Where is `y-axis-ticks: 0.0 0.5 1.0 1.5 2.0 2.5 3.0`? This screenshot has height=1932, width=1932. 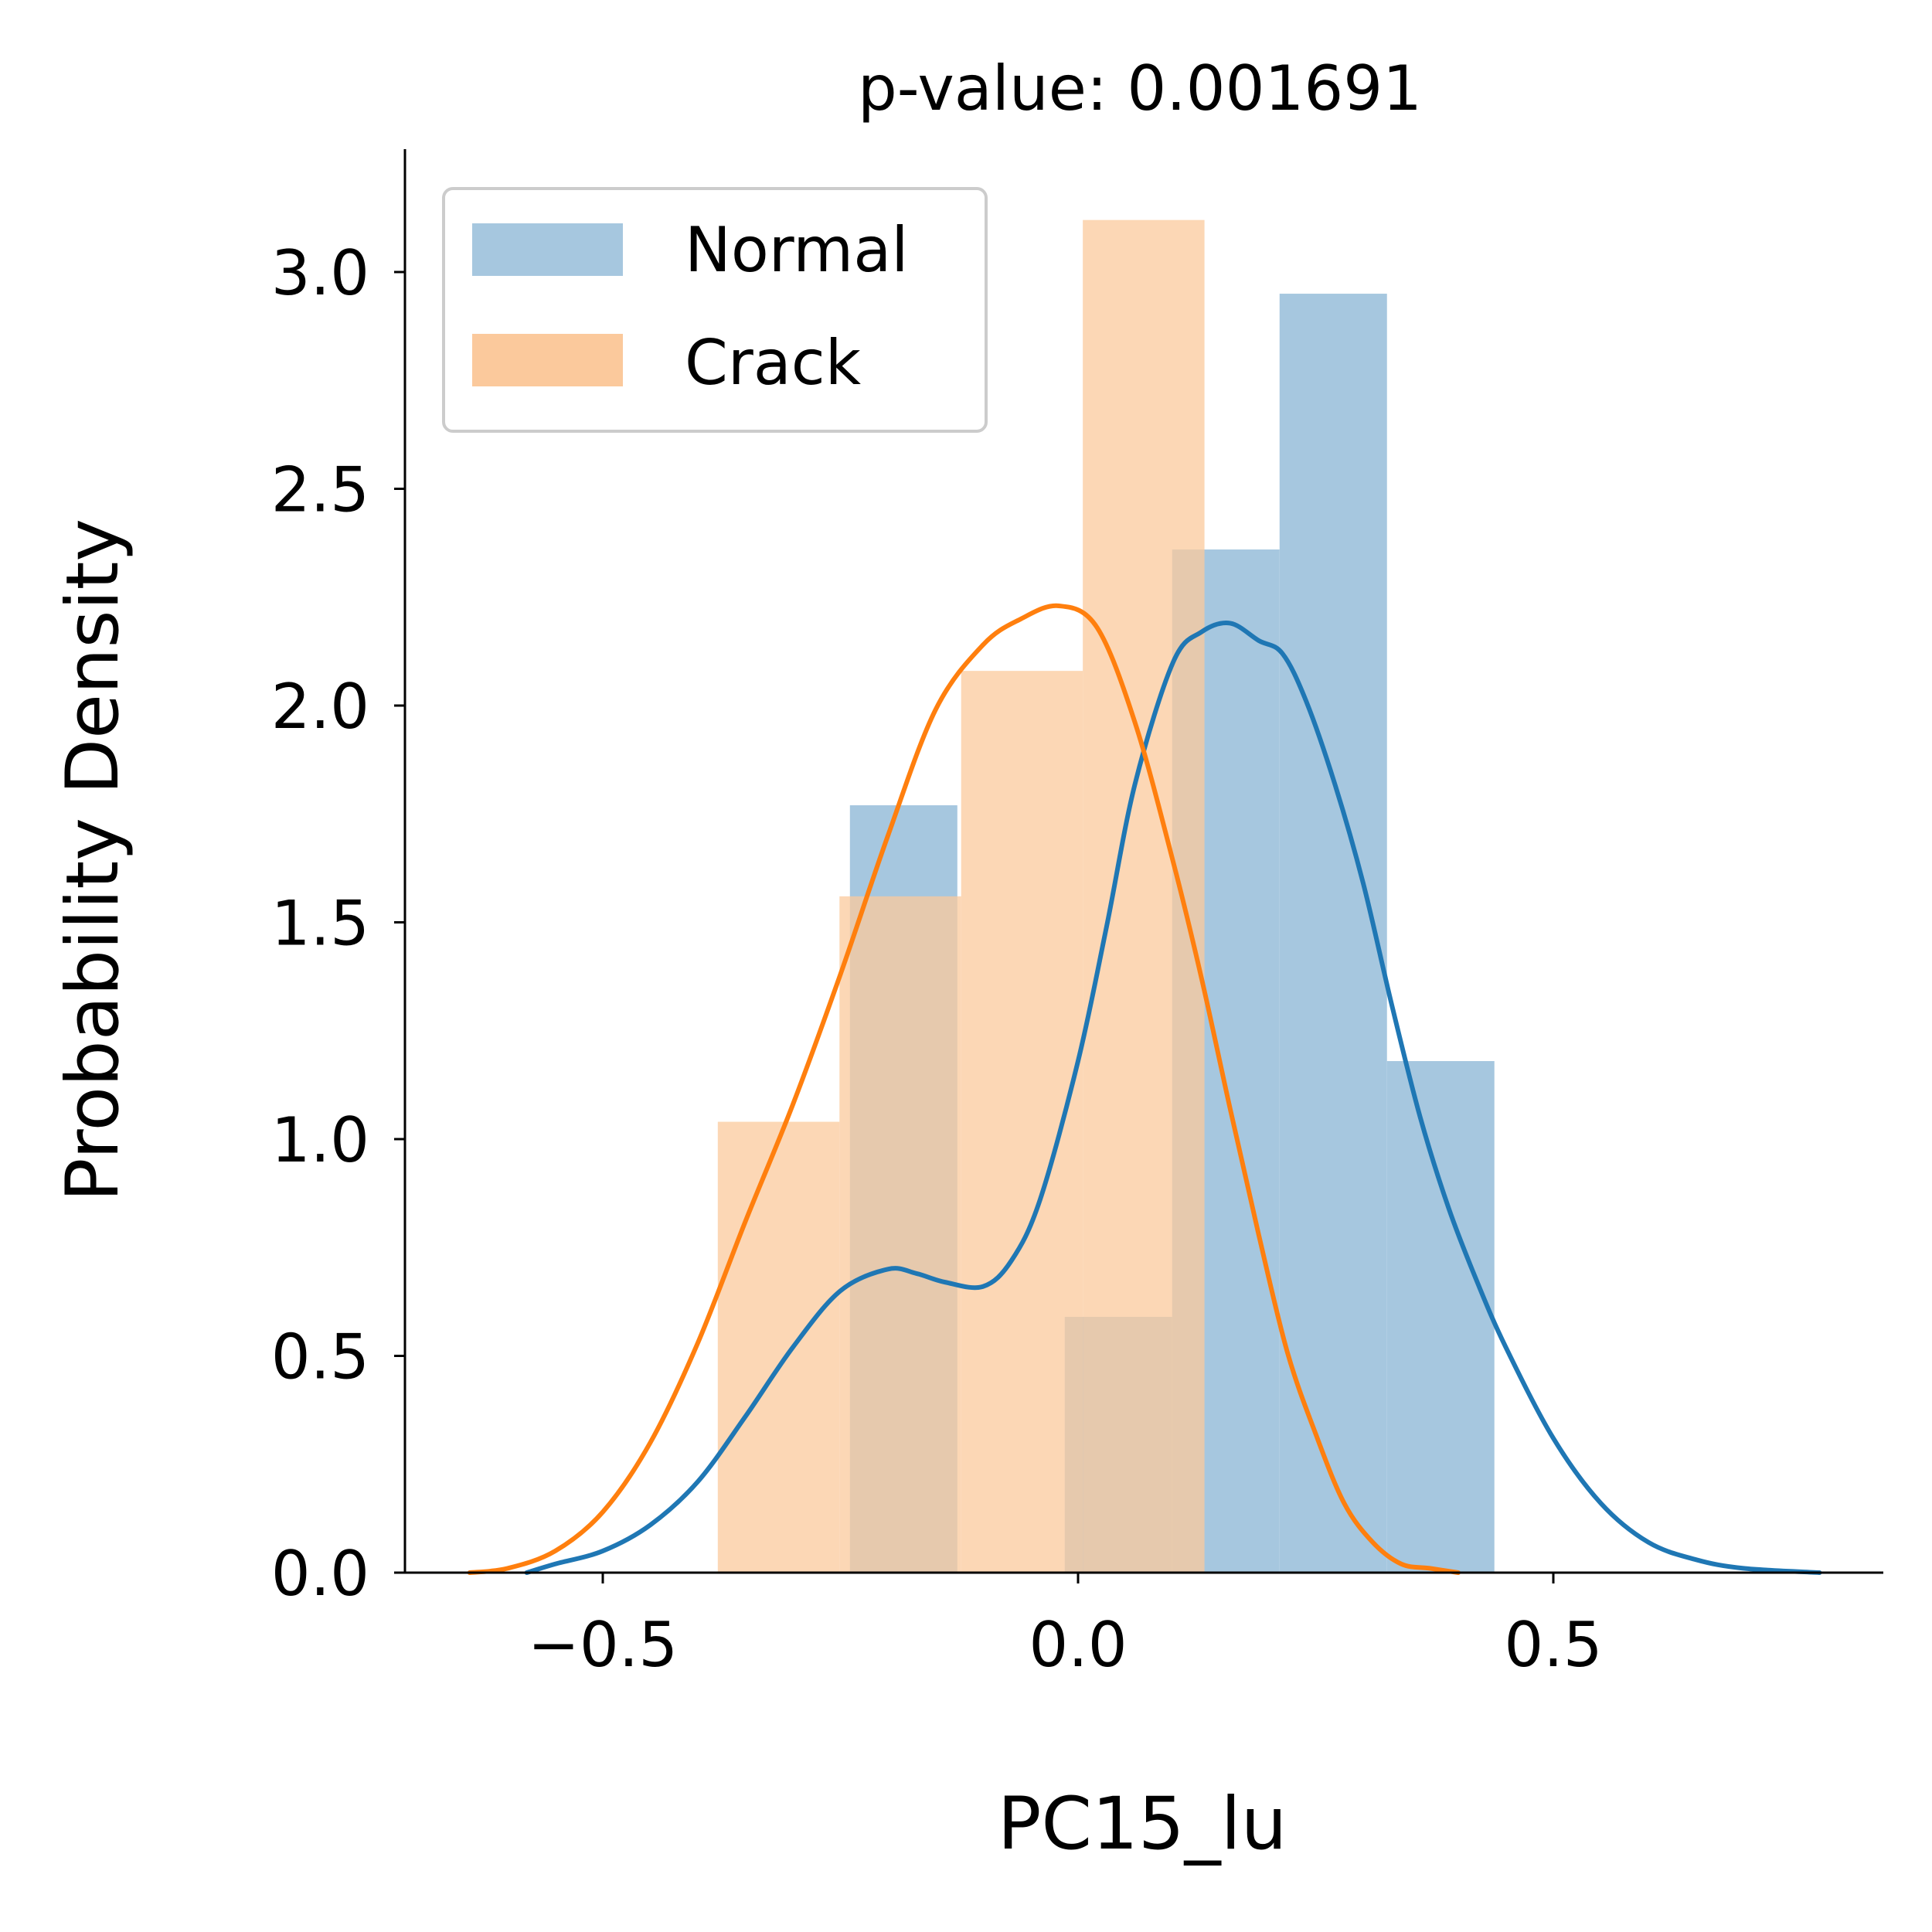
y-axis-ticks: 0.0 0.5 1.0 1.5 2.0 2.5 3.0 is located at coordinates (338, 923).